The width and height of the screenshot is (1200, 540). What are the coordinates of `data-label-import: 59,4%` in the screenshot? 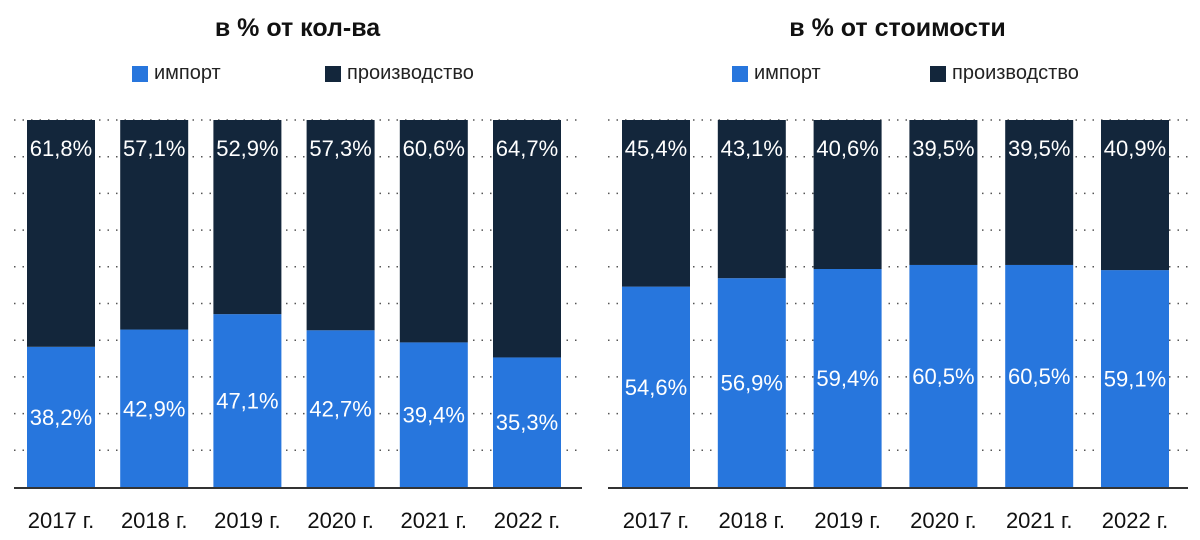 It's located at (847, 378).